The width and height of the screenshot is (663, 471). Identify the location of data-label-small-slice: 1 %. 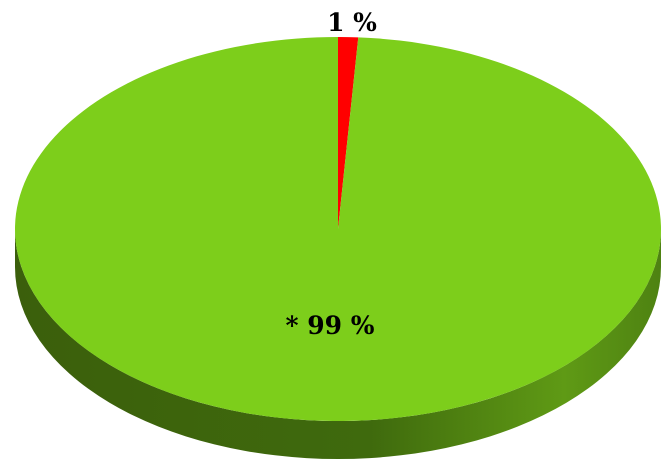
(352, 22).